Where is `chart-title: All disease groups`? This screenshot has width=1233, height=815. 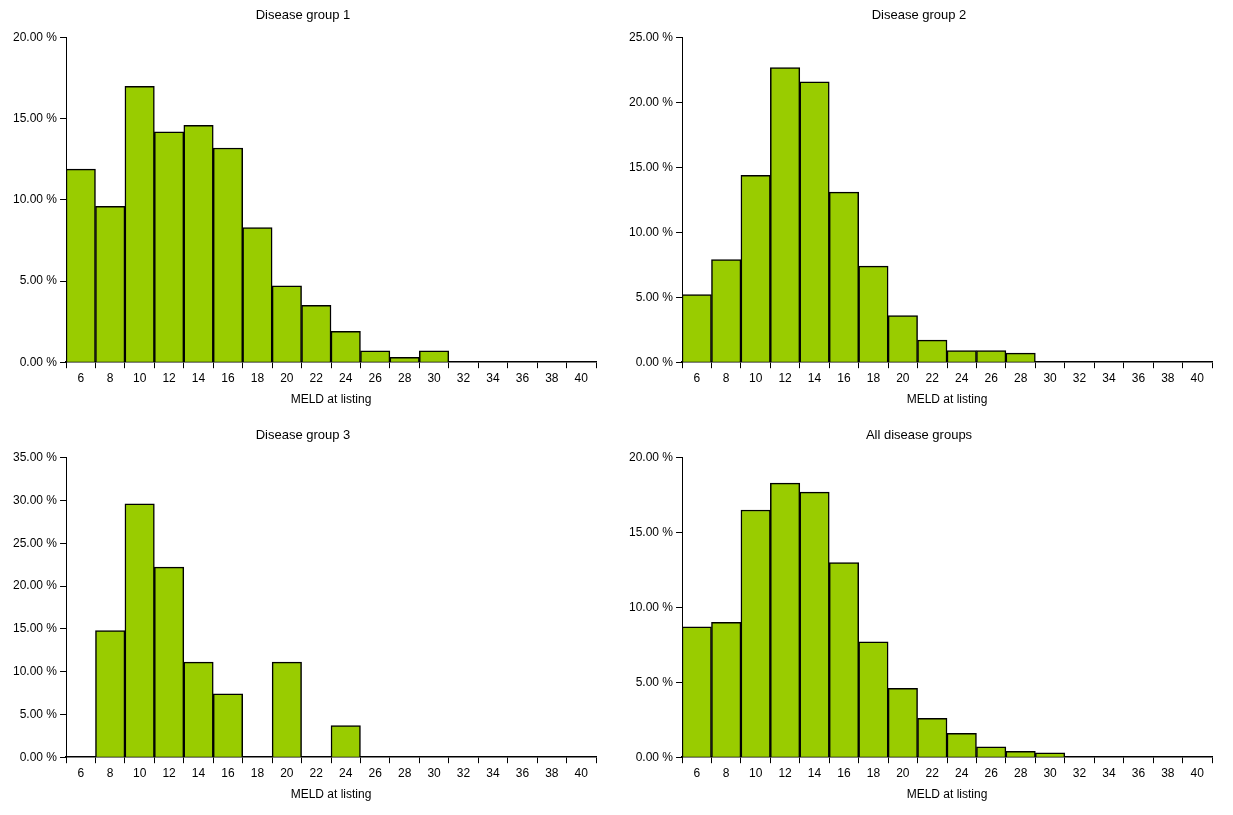
chart-title: All disease groups is located at coordinates (919, 435).